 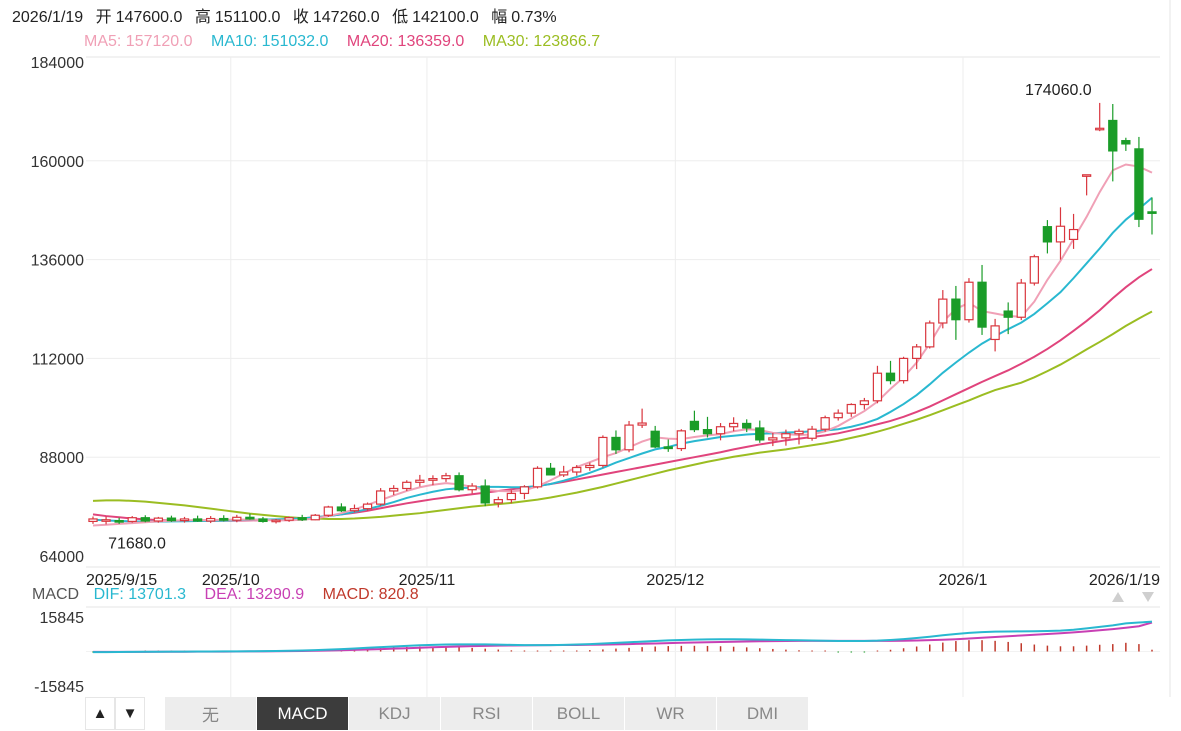 What do you see at coordinates (149, 17) in the screenshot?
I see `open-value: 147600.0` at bounding box center [149, 17].